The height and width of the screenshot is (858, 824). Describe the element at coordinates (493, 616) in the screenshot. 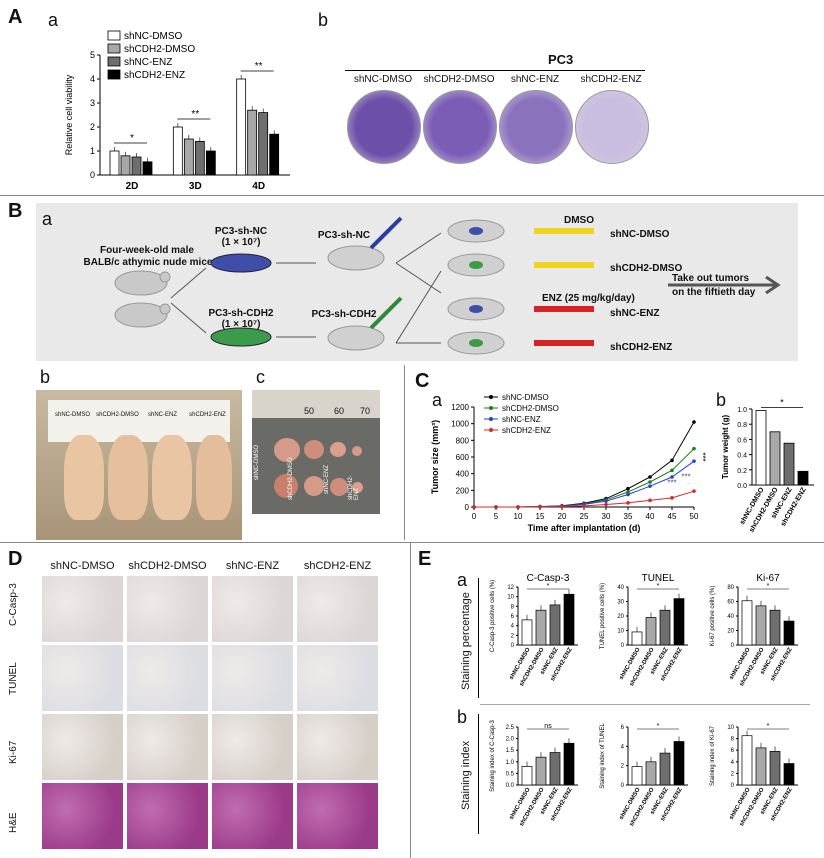

I see `y-axis-label: C-Casp-3 positive cells (%)` at that location.